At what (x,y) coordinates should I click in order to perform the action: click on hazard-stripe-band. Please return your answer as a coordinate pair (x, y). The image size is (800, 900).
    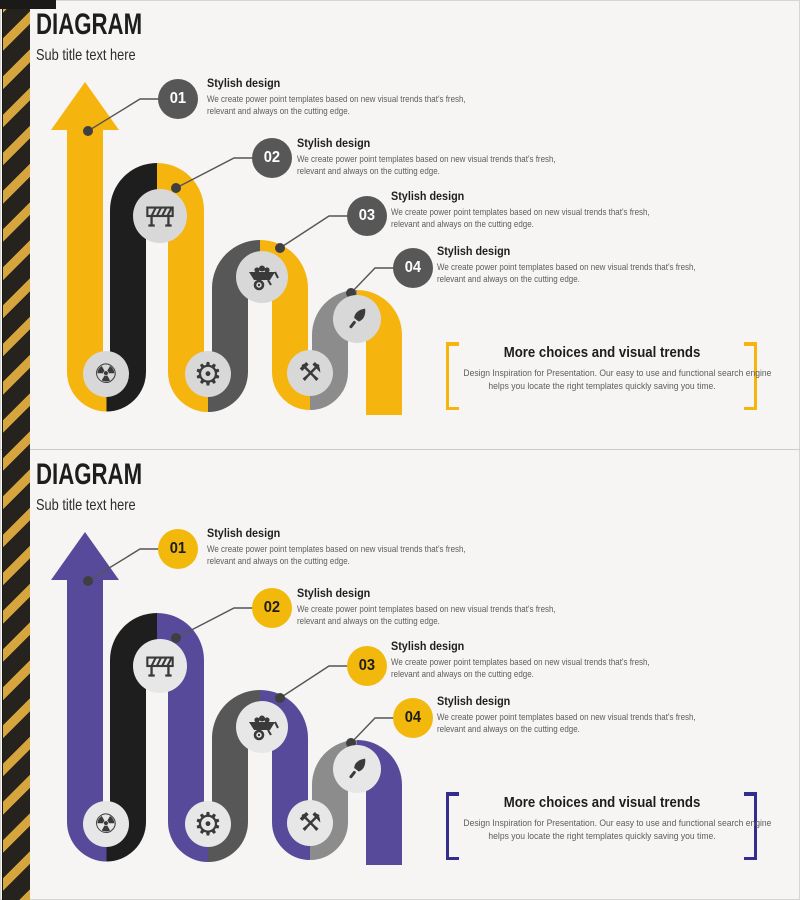
    Looking at the image, I should click on (16, 450).